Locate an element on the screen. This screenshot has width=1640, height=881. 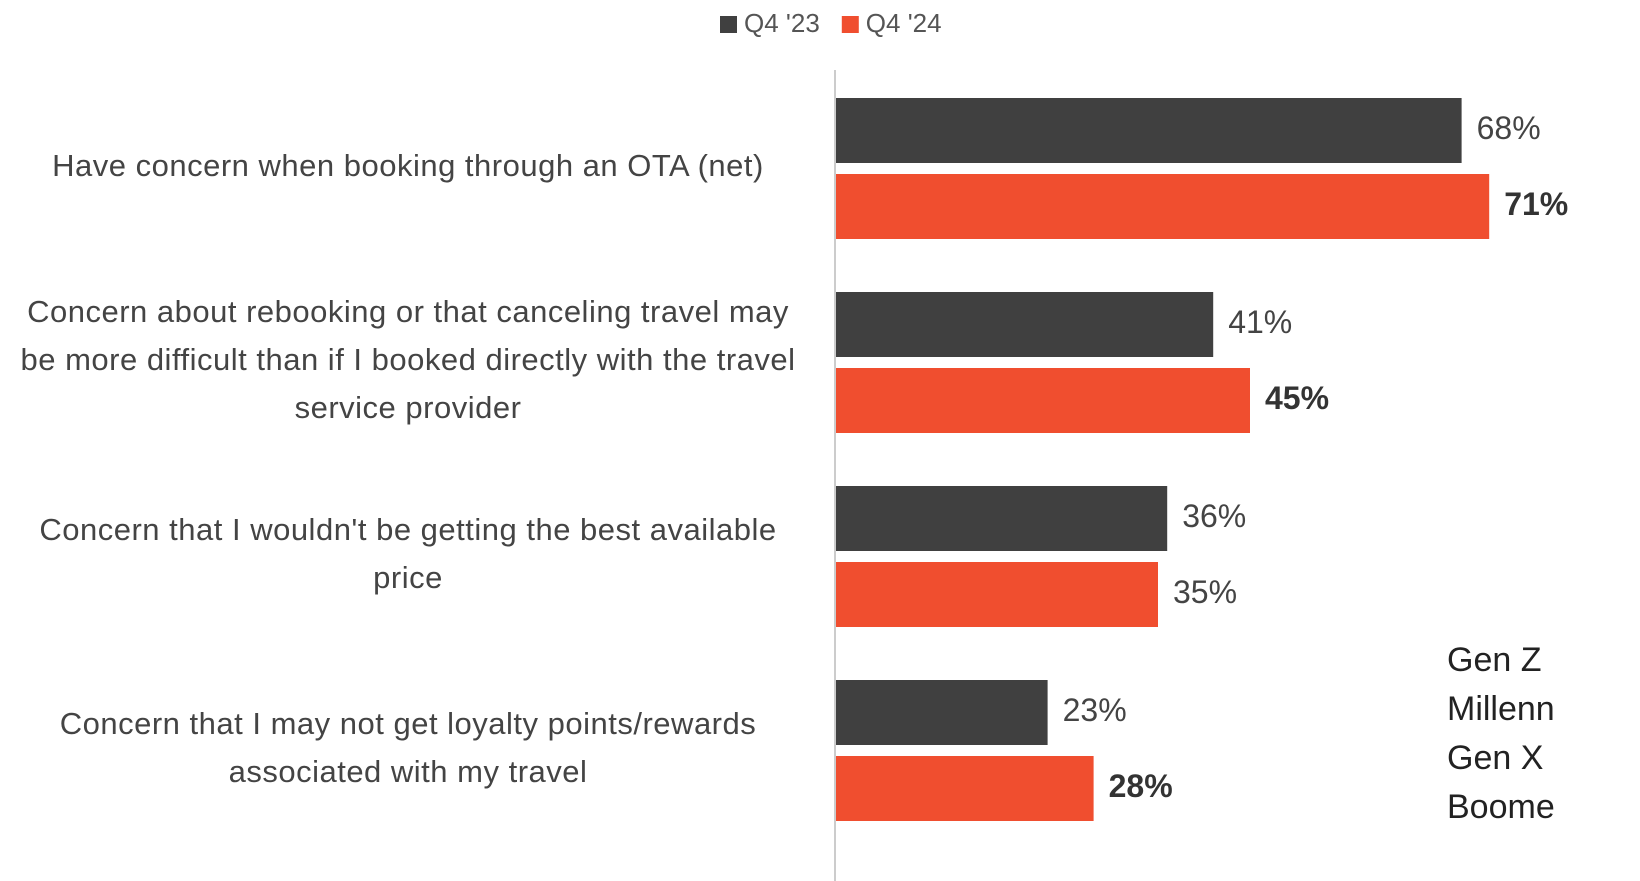
annotation: Gen Z is located at coordinates (1494, 660).